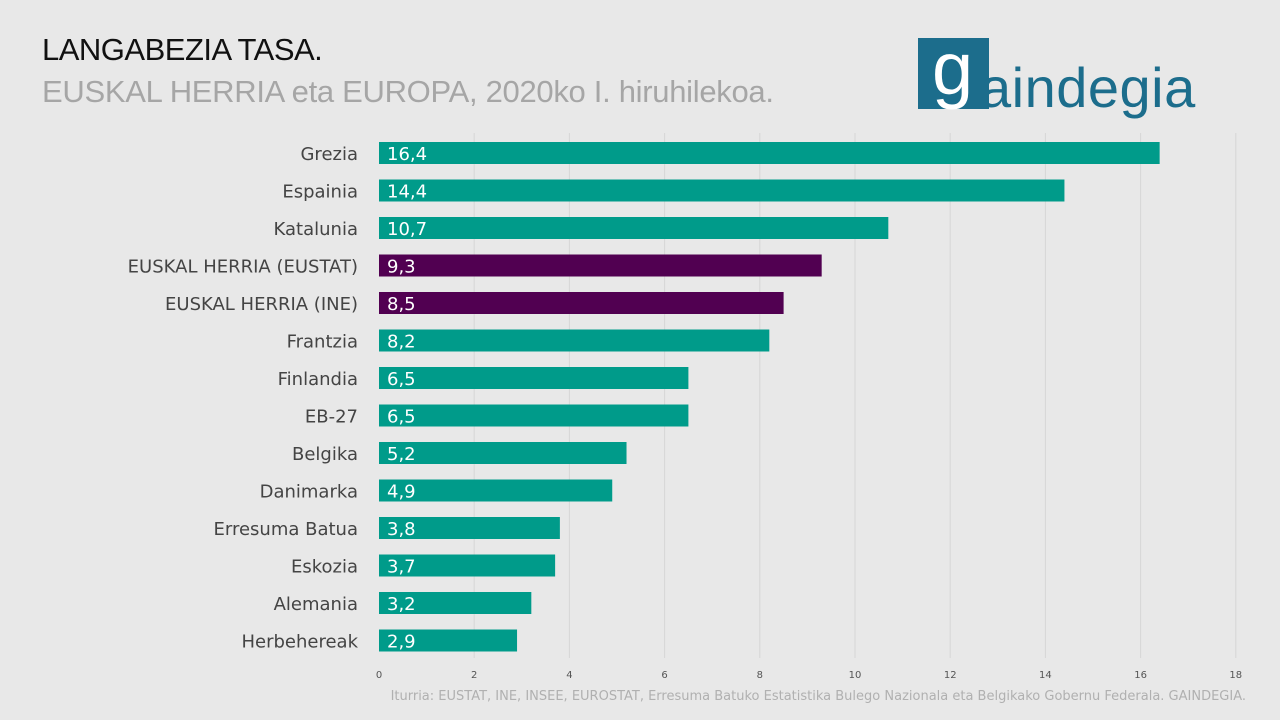 The width and height of the screenshot is (1280, 720). What do you see at coordinates (855, 675) in the screenshot?
I see `x-tick-label: 10` at bounding box center [855, 675].